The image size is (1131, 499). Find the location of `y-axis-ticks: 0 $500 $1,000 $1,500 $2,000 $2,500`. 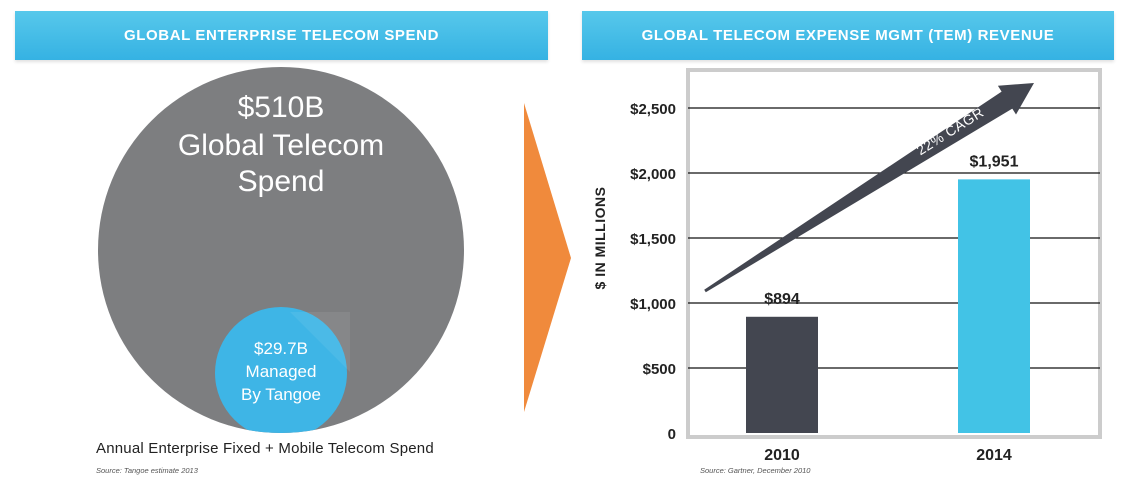

y-axis-ticks: 0 $500 $1,000 $1,500 $2,000 $2,500 is located at coordinates (653, 272).